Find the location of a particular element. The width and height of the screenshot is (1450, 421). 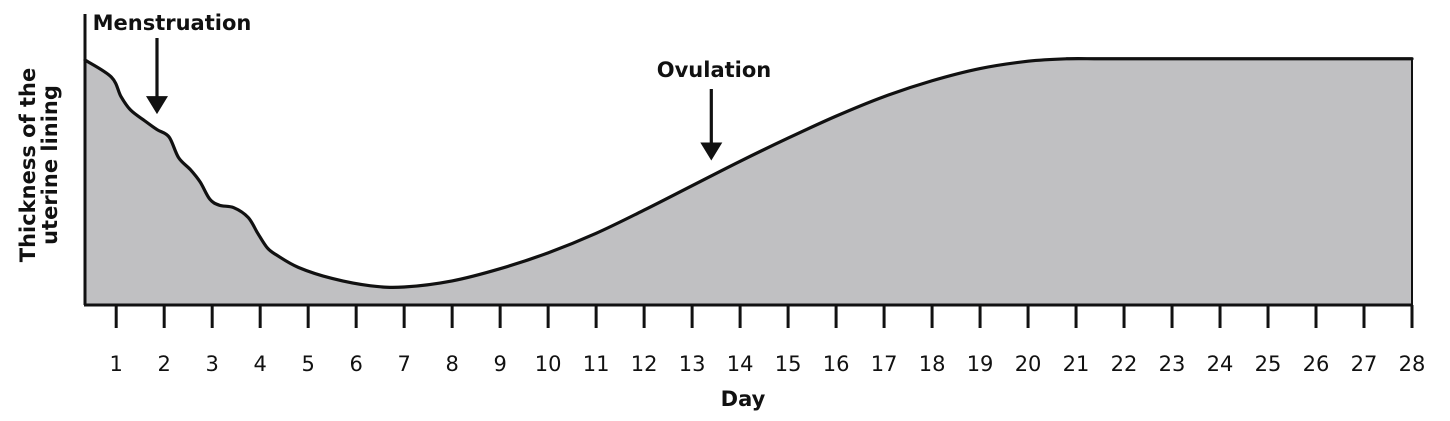

x-tick-label: 20 is located at coordinates (1028, 364).